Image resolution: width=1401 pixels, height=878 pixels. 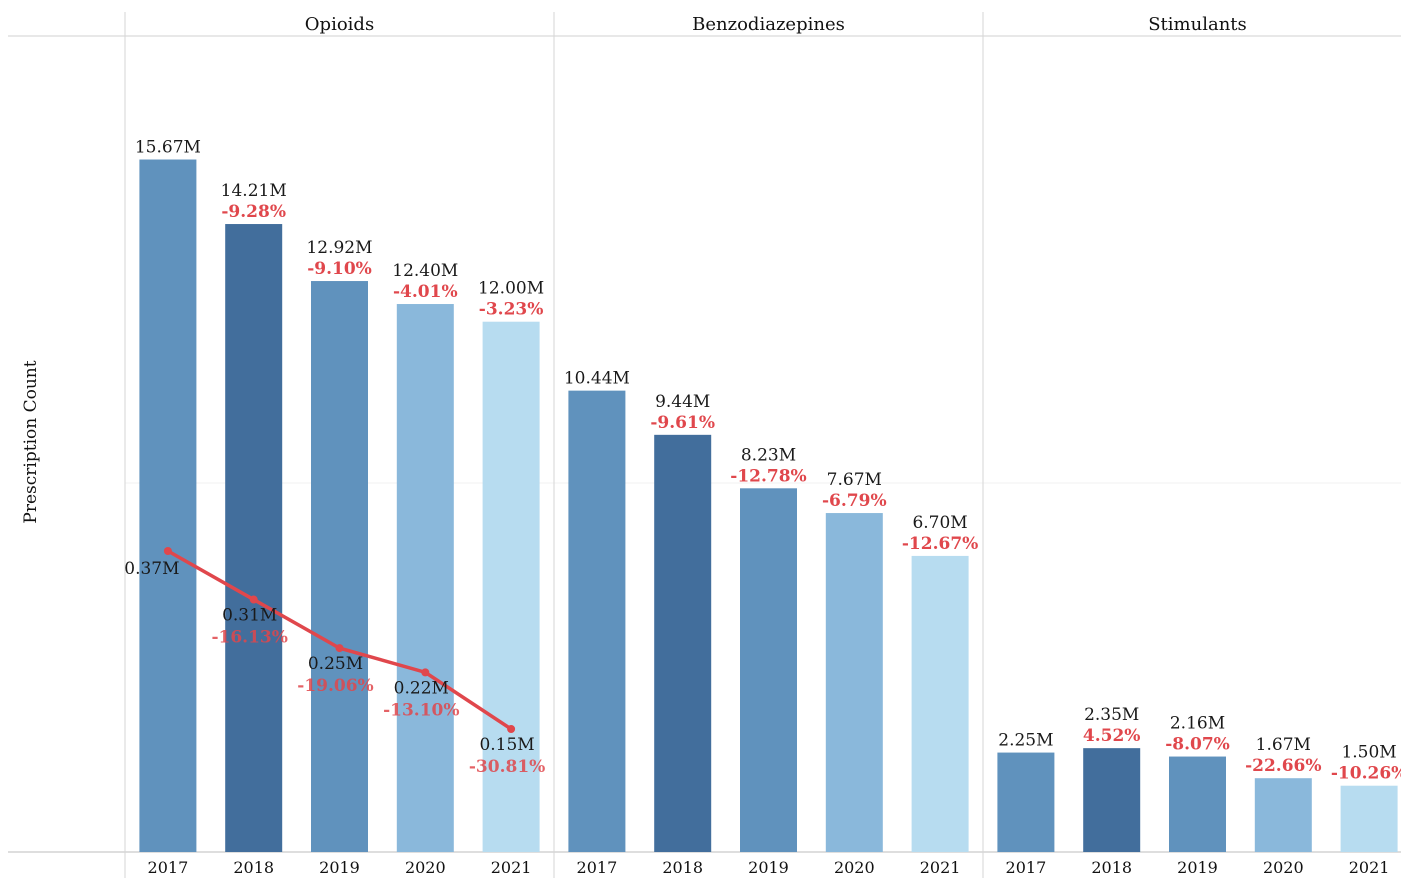 What do you see at coordinates (1368, 753) in the screenshot?
I see `bar-value-label: 1.50M` at bounding box center [1368, 753].